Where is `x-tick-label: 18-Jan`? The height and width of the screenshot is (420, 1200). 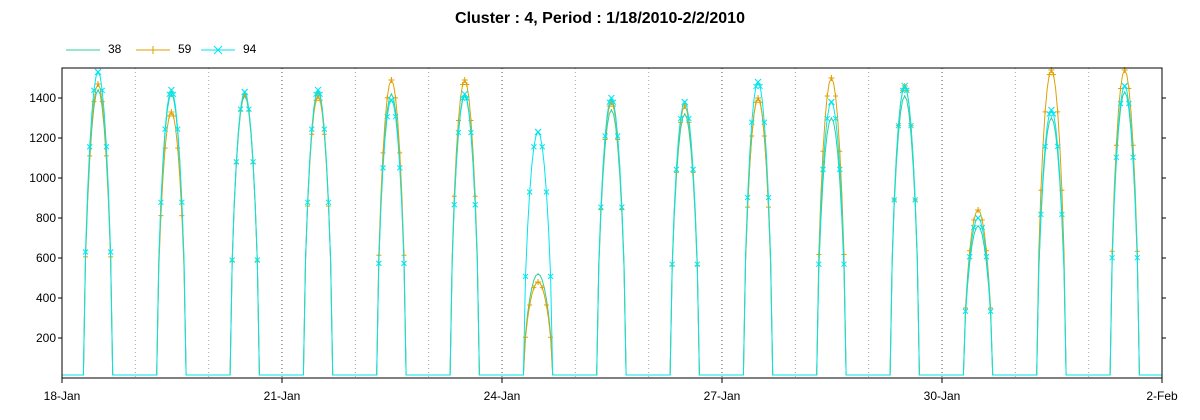 x-tick-label: 18-Jan is located at coordinates (62, 396).